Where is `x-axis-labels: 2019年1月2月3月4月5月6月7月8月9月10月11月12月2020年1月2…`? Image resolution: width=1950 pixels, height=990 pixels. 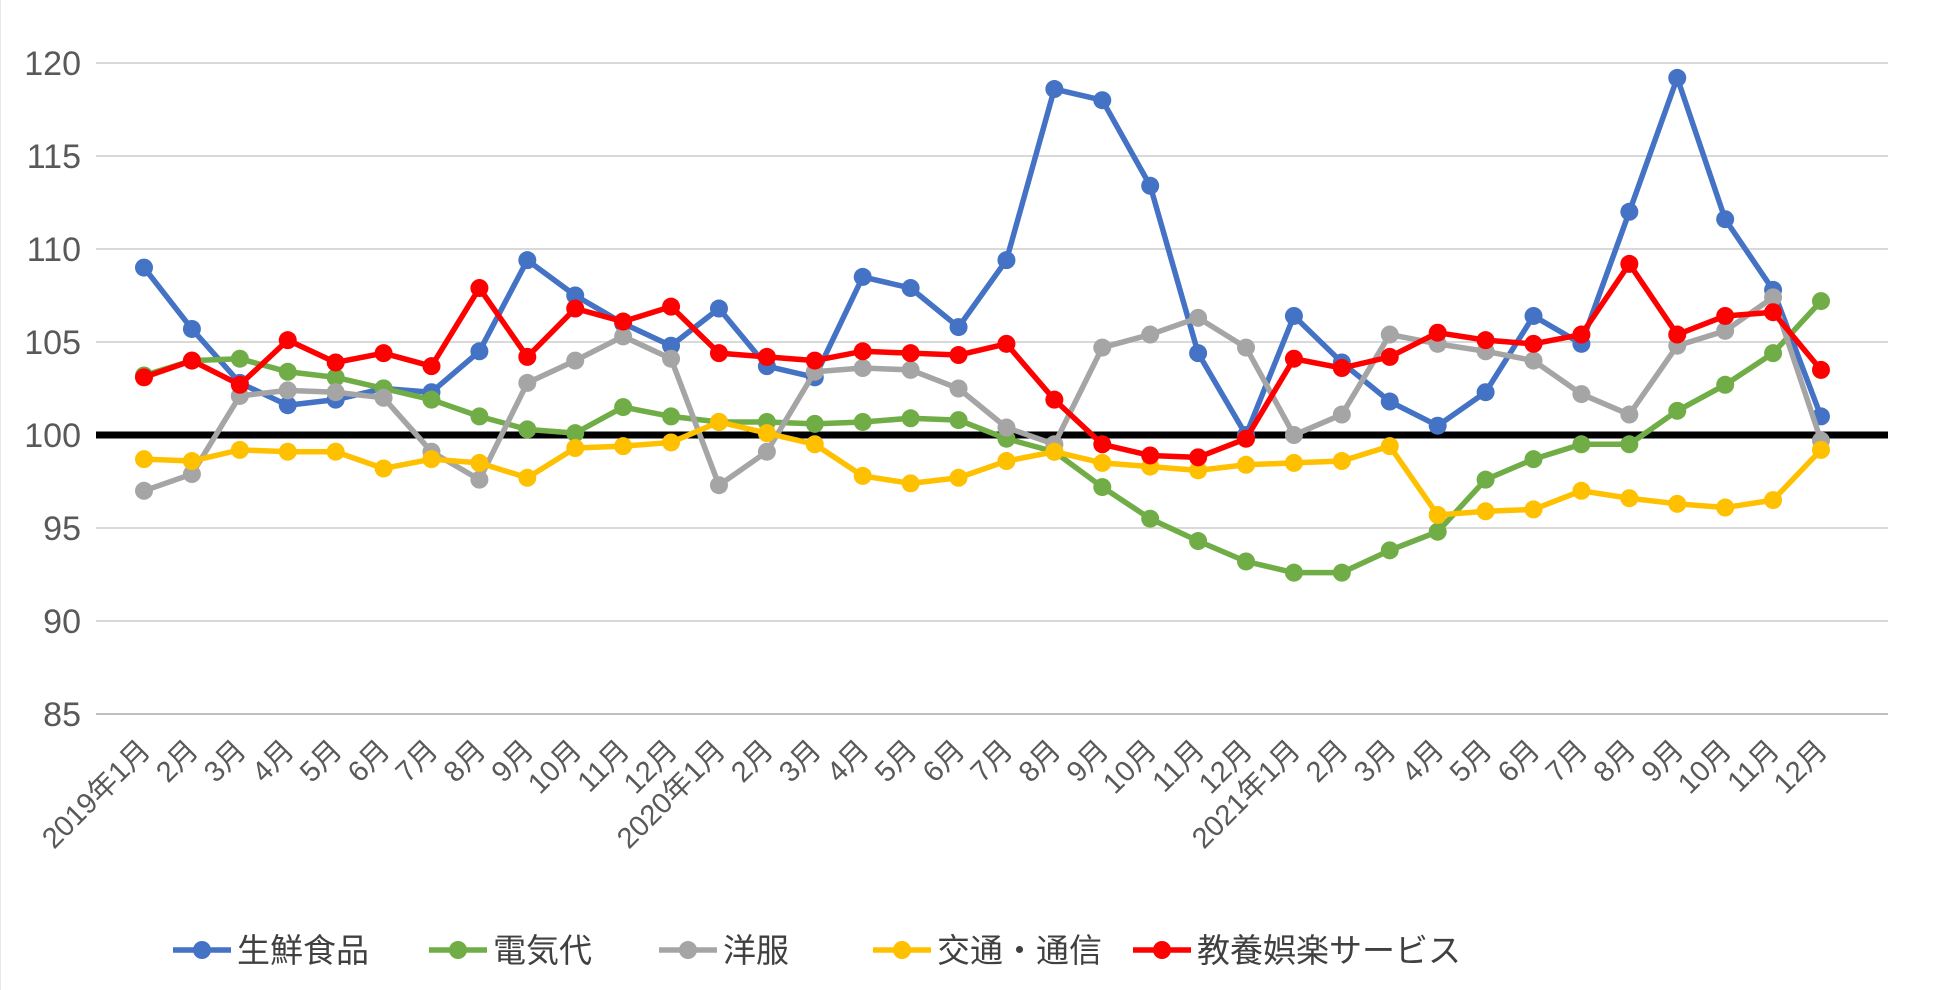 x-axis-labels: 2019年1月2月3月4月5月6月7月8月9月10月11月12月2020年1月2… is located at coordinates (935, 794).